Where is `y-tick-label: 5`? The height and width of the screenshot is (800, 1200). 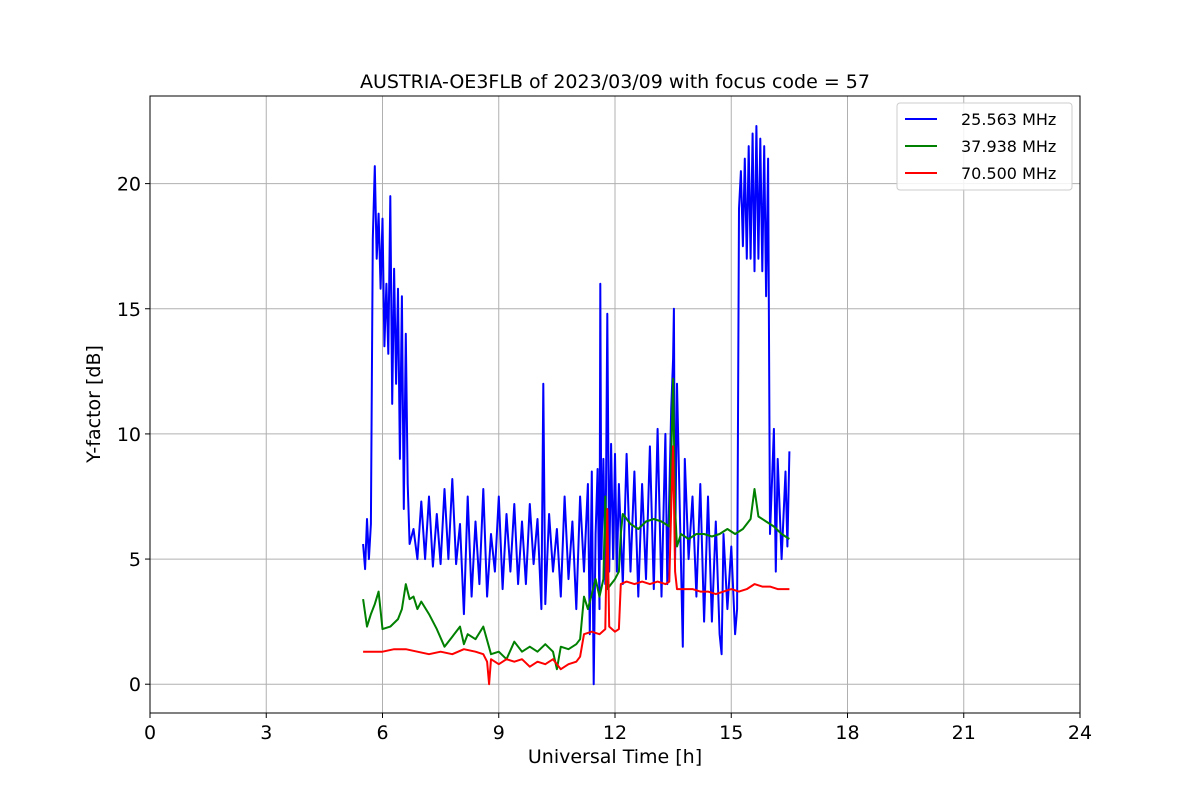 y-tick-label: 5 is located at coordinates (135, 560).